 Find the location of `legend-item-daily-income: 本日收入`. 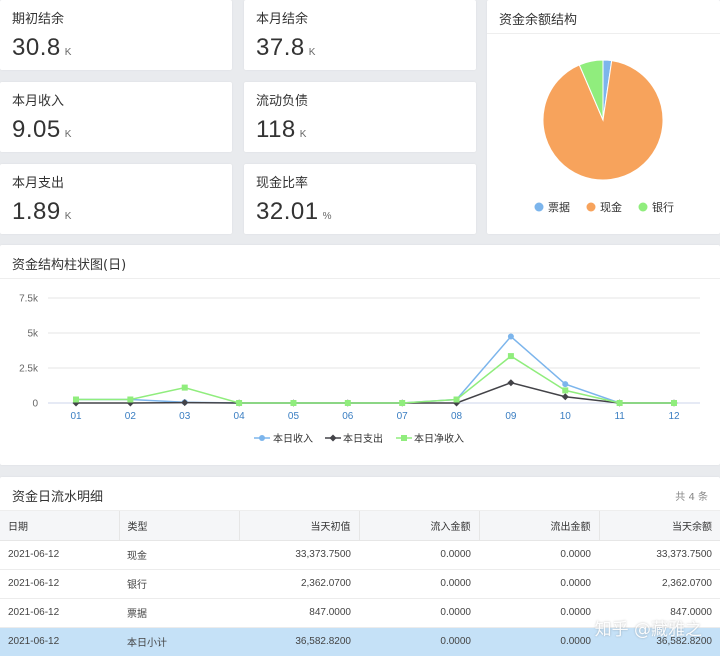

legend-item-daily-income: 本日收入 is located at coordinates (283, 438).